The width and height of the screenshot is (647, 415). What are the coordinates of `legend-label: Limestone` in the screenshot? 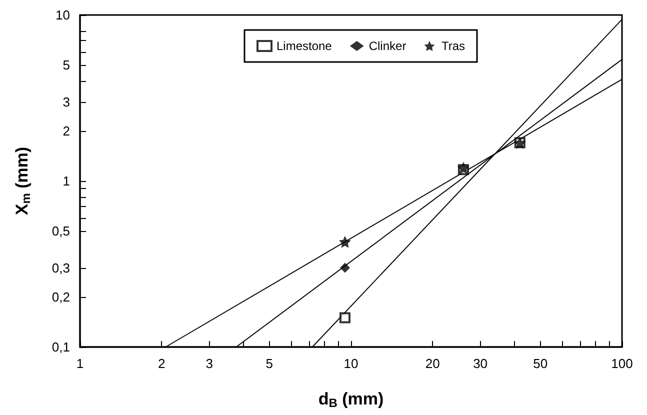 It's located at (304, 46).